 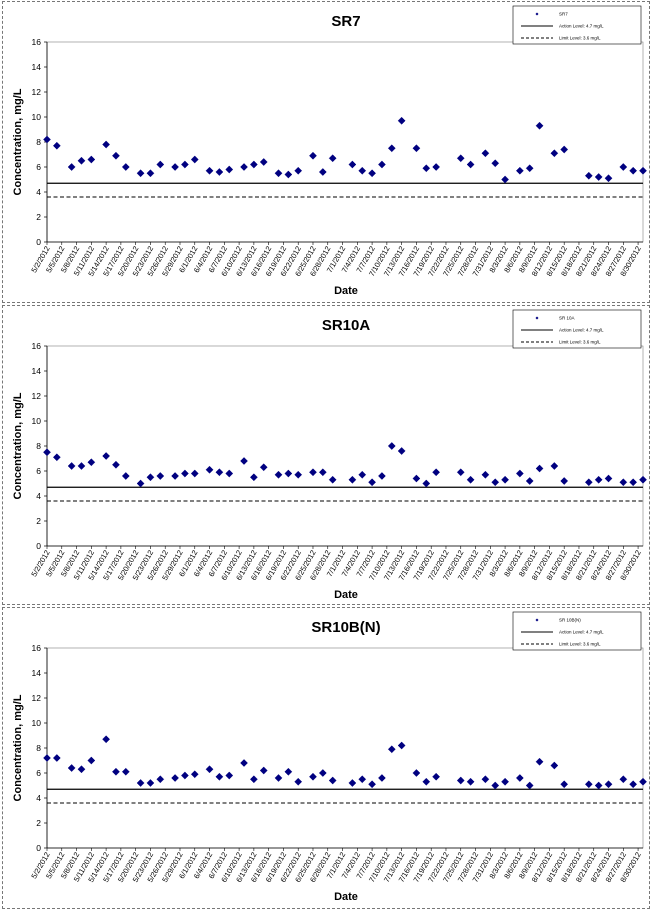 What do you see at coordinates (38, 521) in the screenshot?
I see `y-tick-label: 2` at bounding box center [38, 521].